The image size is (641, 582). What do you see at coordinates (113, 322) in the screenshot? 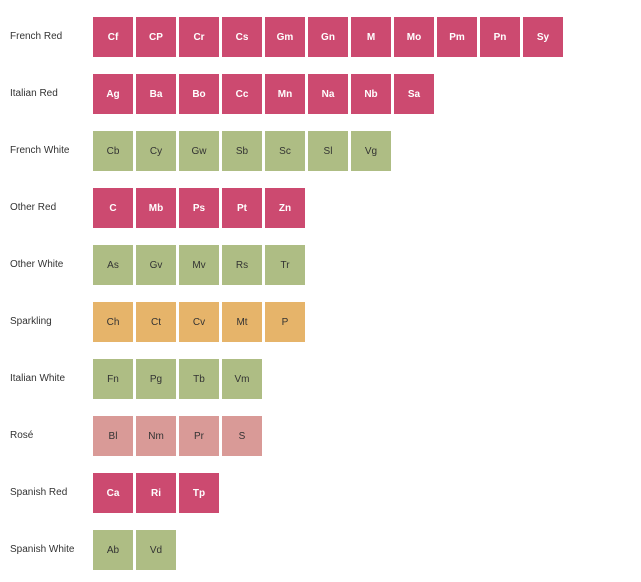
I see `wine-tile: Ch` at bounding box center [113, 322].